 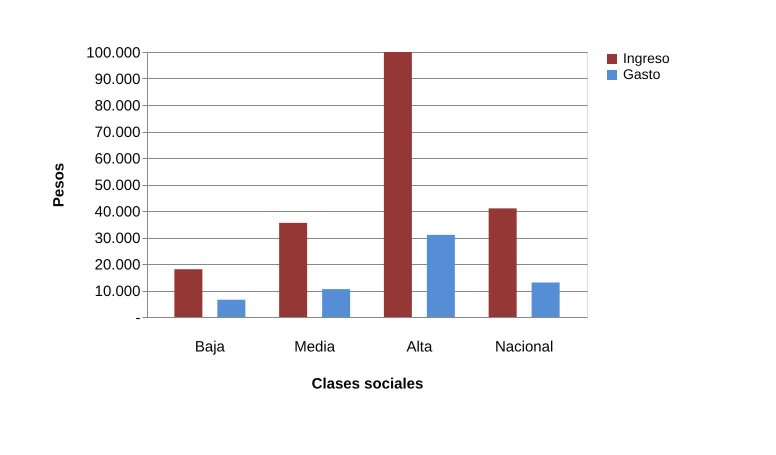 I want to click on x-axis-title: Clases sociales, so click(x=368, y=384).